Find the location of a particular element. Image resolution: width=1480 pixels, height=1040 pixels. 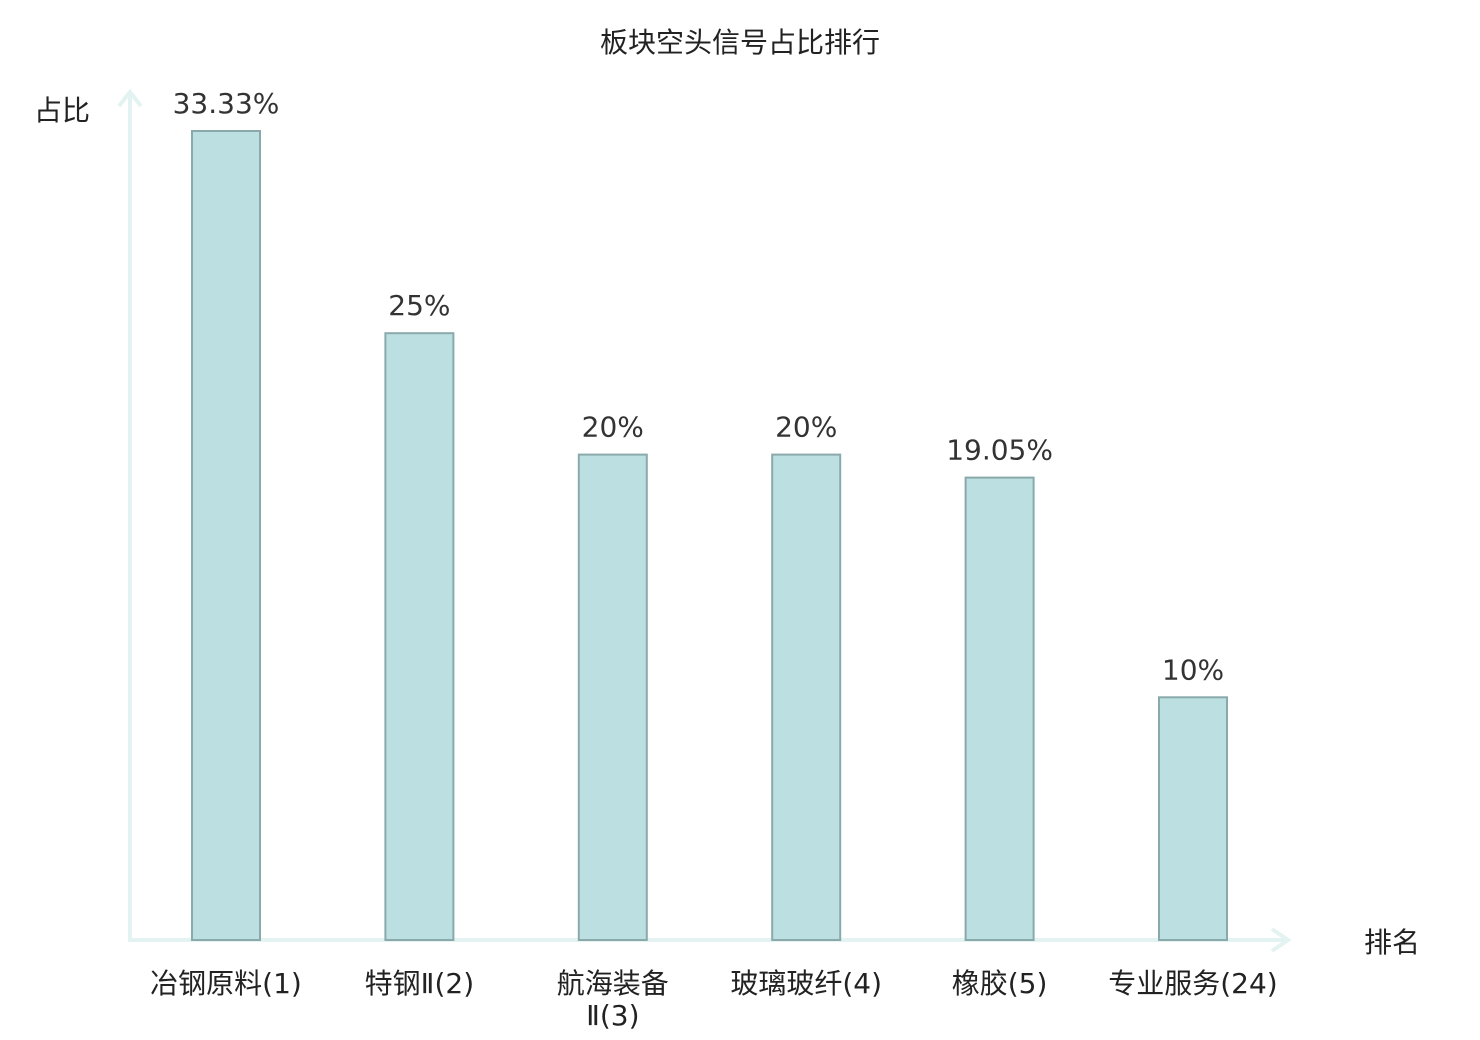

category-label: 玻璃玻纤(4) is located at coordinates (806, 983).